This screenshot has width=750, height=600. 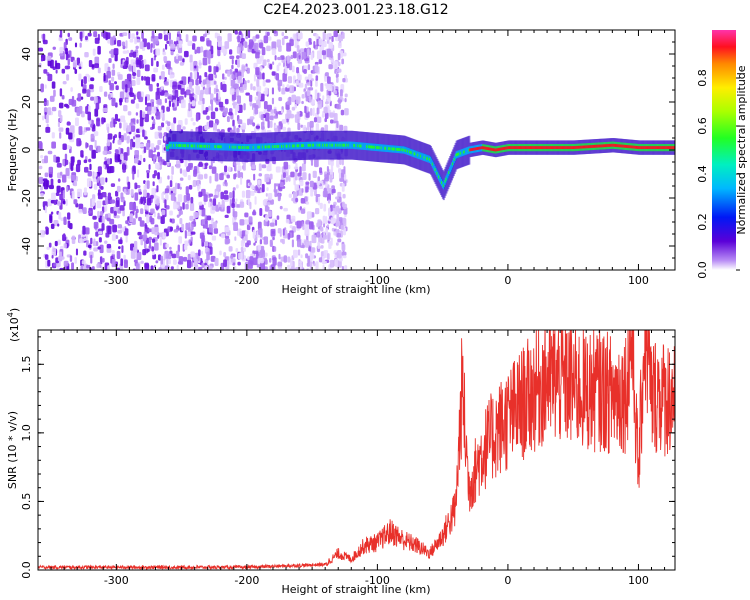 What do you see at coordinates (26, 365) in the screenshot?
I see `y-tick-label: 1.5` at bounding box center [26, 365].